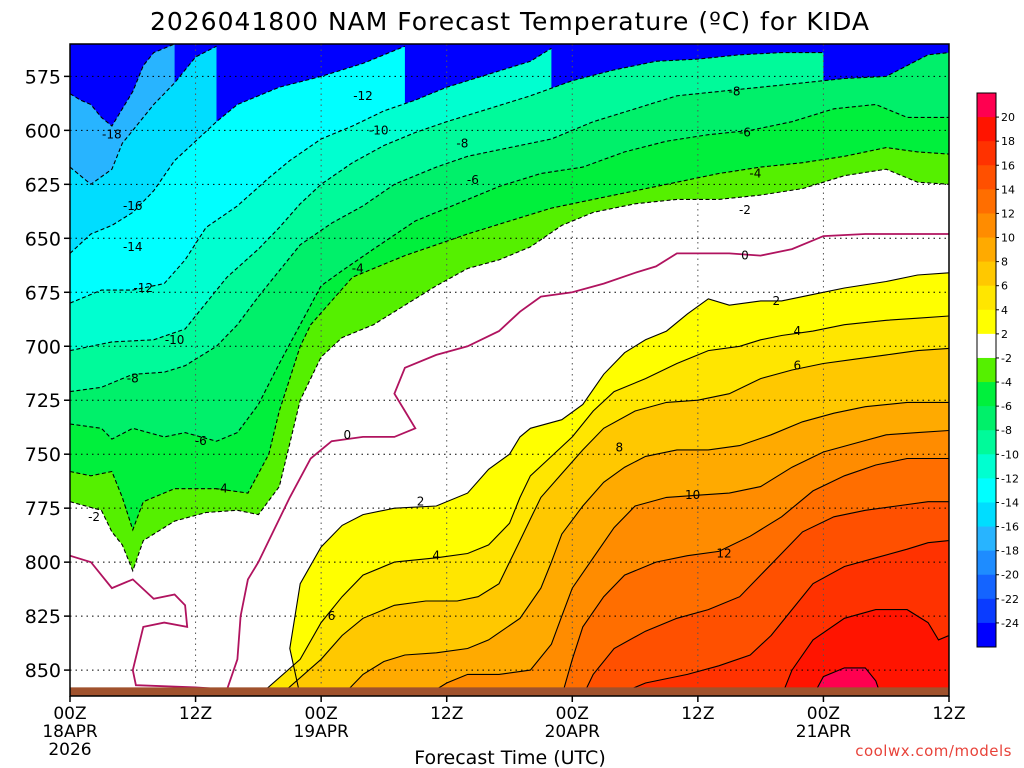 The width and height of the screenshot is (1024, 768). I want to click on colorbar-label: -16, so click(1010, 527).